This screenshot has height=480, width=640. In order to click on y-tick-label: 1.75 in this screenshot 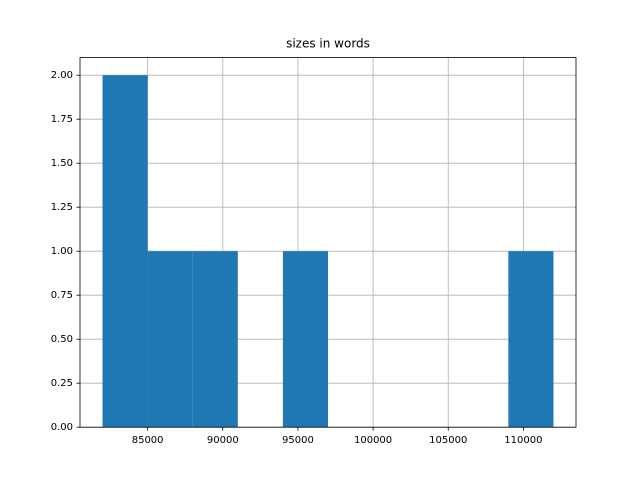, I will do `click(62, 119)`.